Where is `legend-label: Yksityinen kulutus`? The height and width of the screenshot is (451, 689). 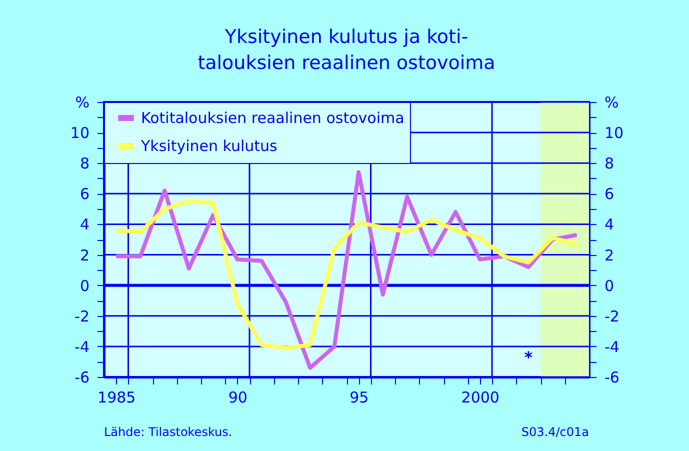 legend-label: Yksityinen kulutus is located at coordinates (209, 146).